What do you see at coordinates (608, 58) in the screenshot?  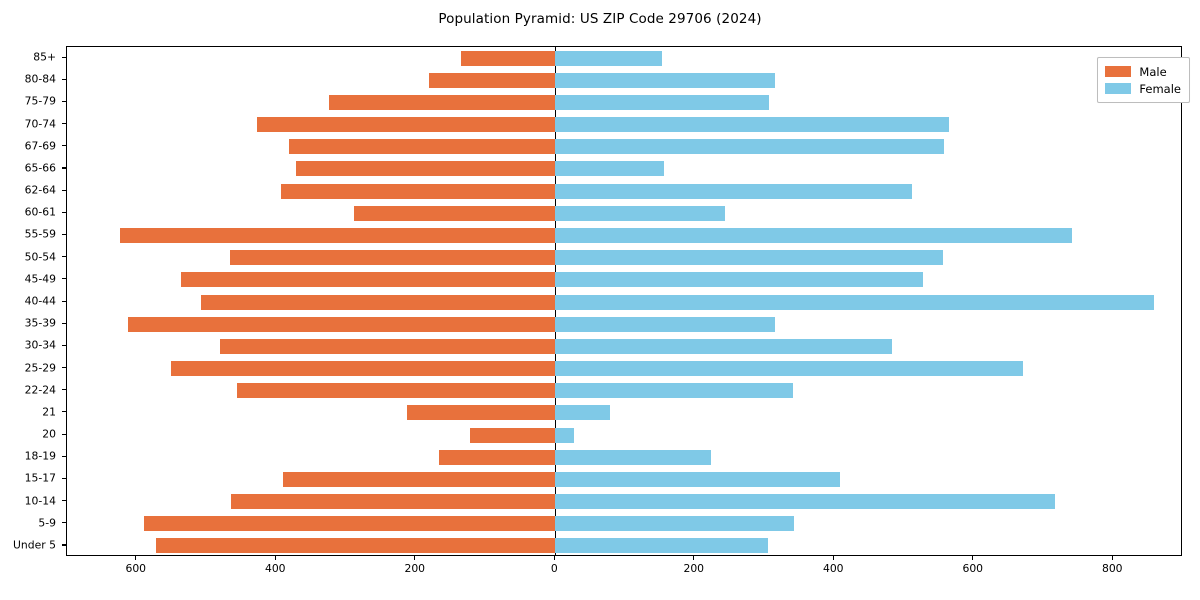 I see `bar-female-85-` at bounding box center [608, 58].